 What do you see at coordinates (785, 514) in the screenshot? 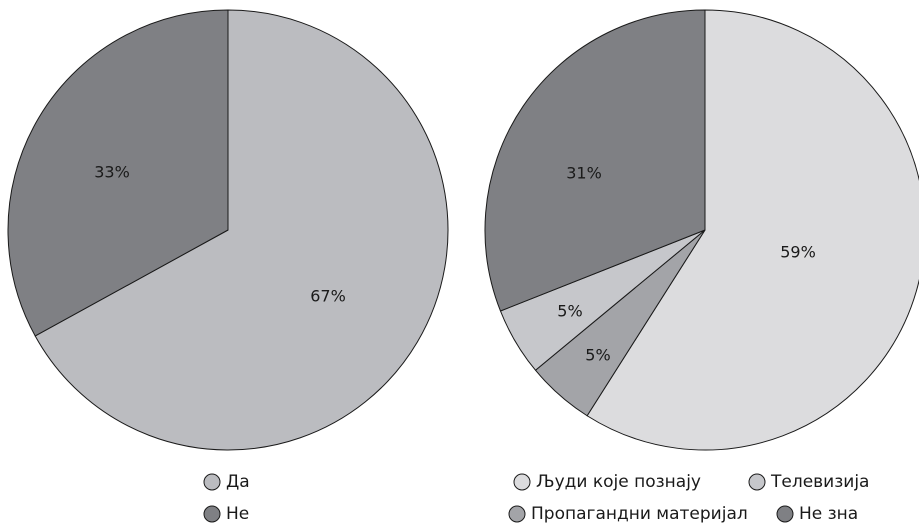
I see `legend-swatch-ne-zna` at bounding box center [785, 514].